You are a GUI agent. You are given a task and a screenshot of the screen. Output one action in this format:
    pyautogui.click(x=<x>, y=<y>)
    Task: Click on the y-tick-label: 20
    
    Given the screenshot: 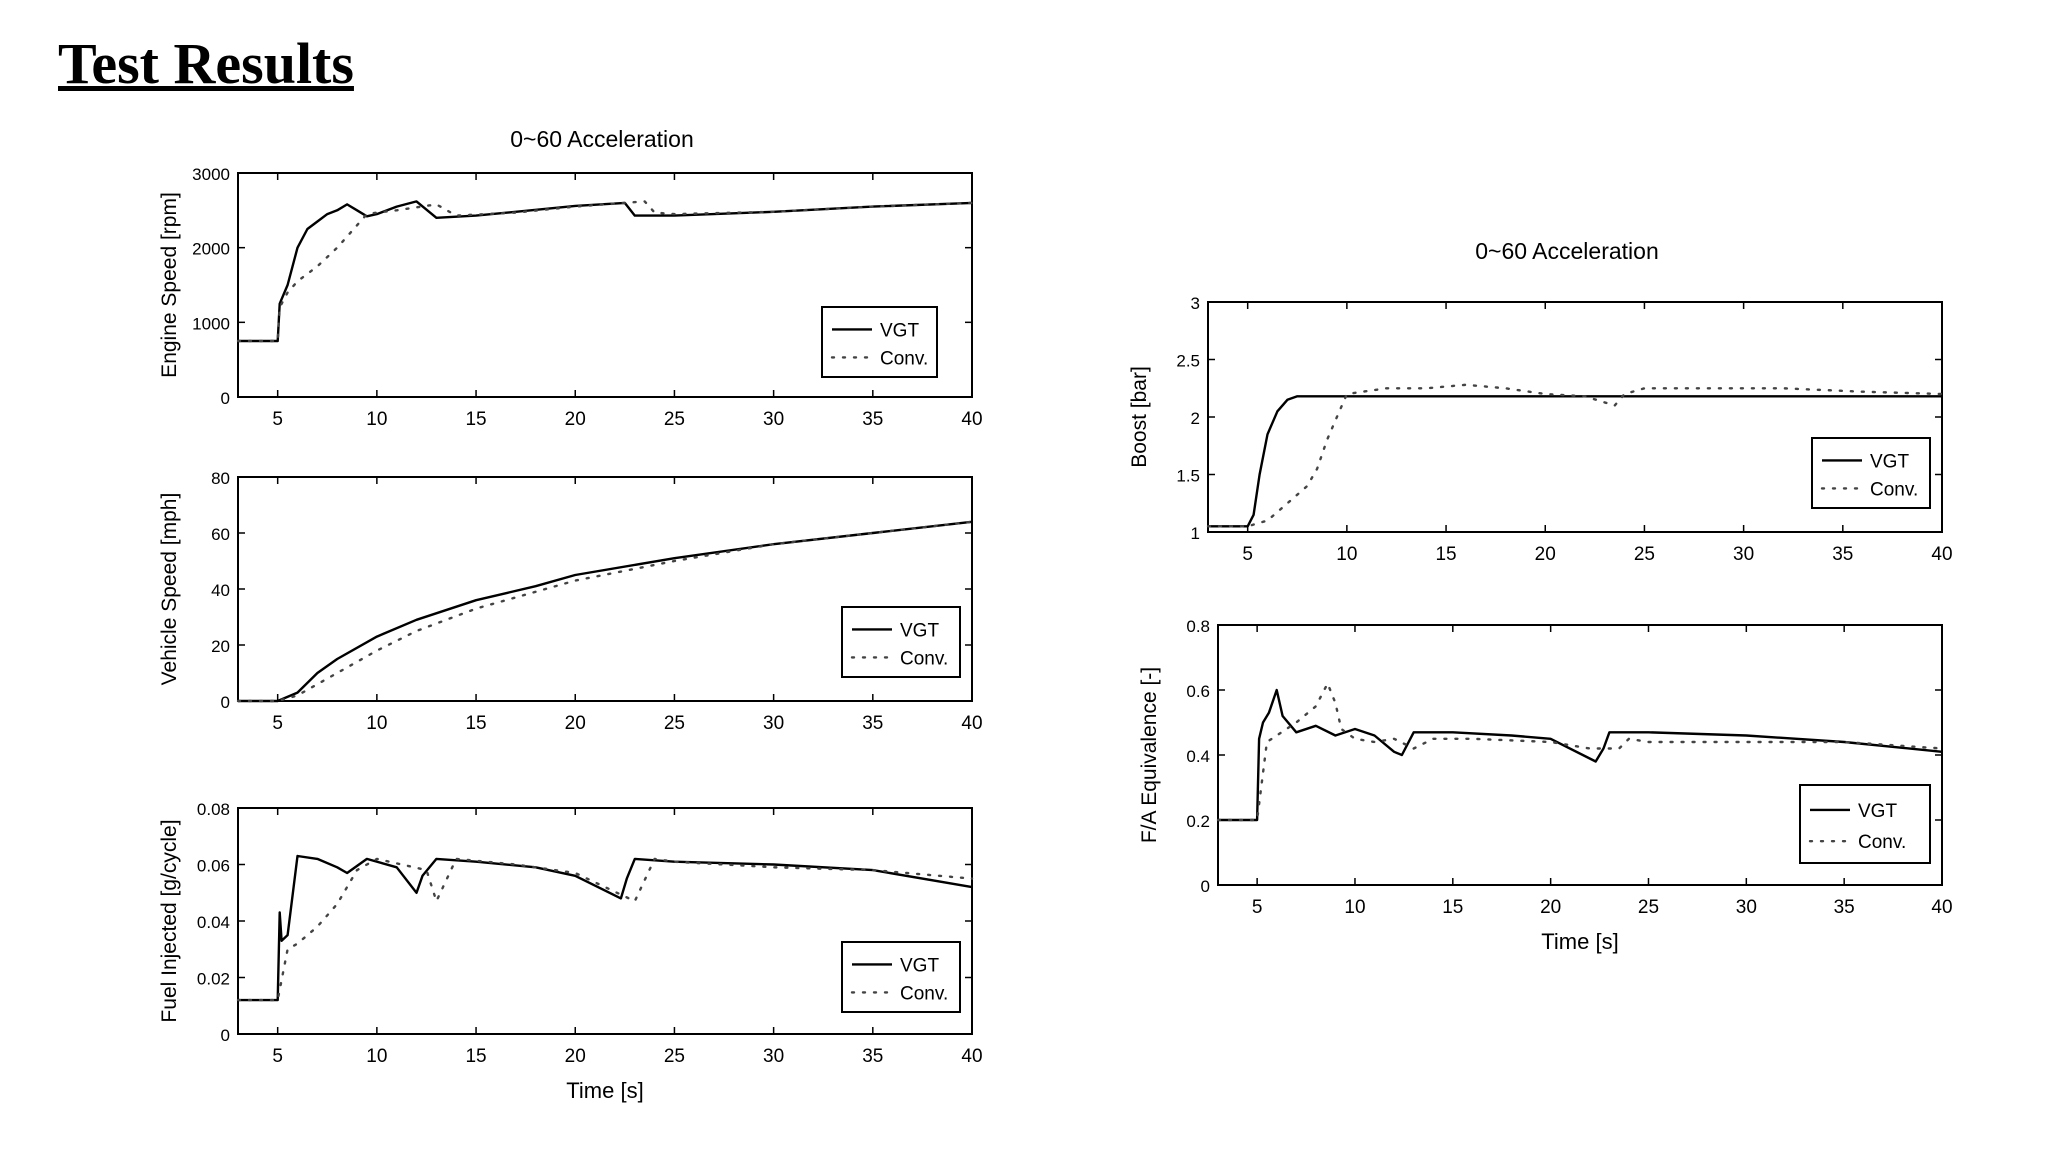 What is the action you would take?
    pyautogui.click(x=220, y=646)
    